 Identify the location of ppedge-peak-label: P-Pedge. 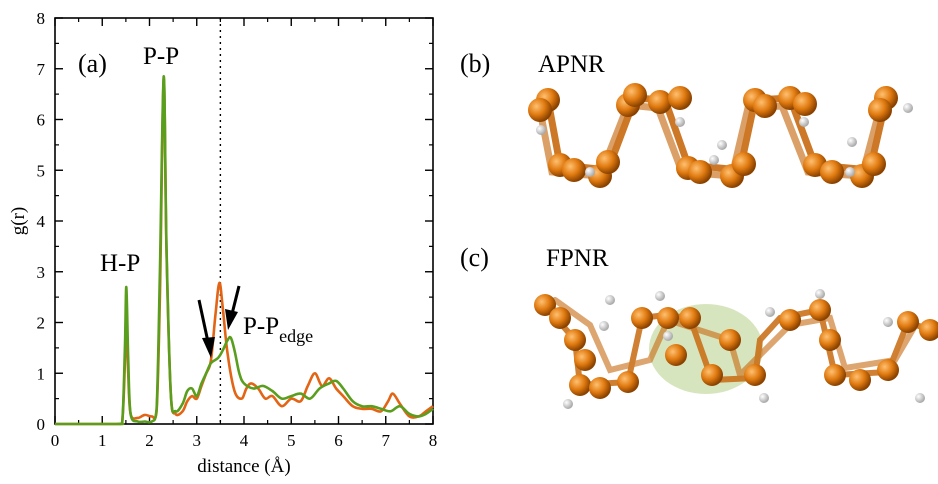
(278, 329).